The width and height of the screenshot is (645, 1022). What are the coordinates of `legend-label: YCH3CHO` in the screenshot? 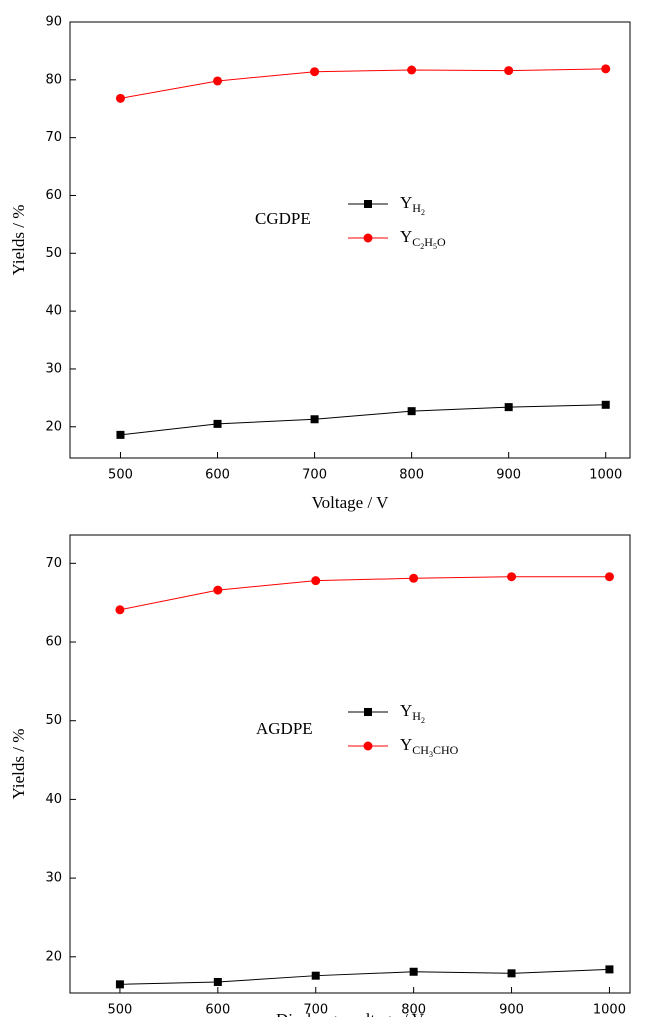 It's located at (429, 747).